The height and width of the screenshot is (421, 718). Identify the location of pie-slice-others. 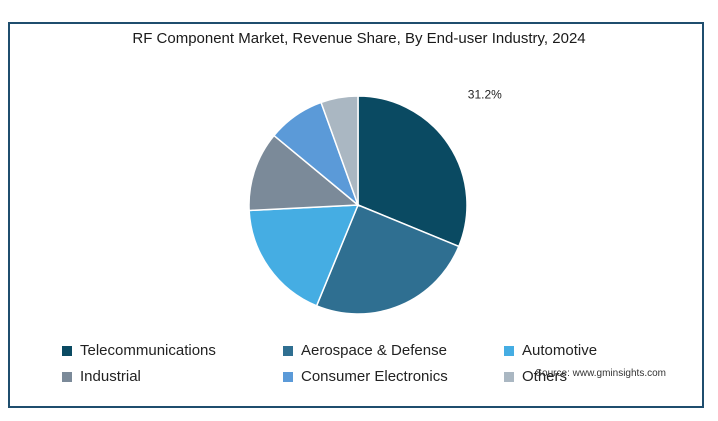
(339, 150).